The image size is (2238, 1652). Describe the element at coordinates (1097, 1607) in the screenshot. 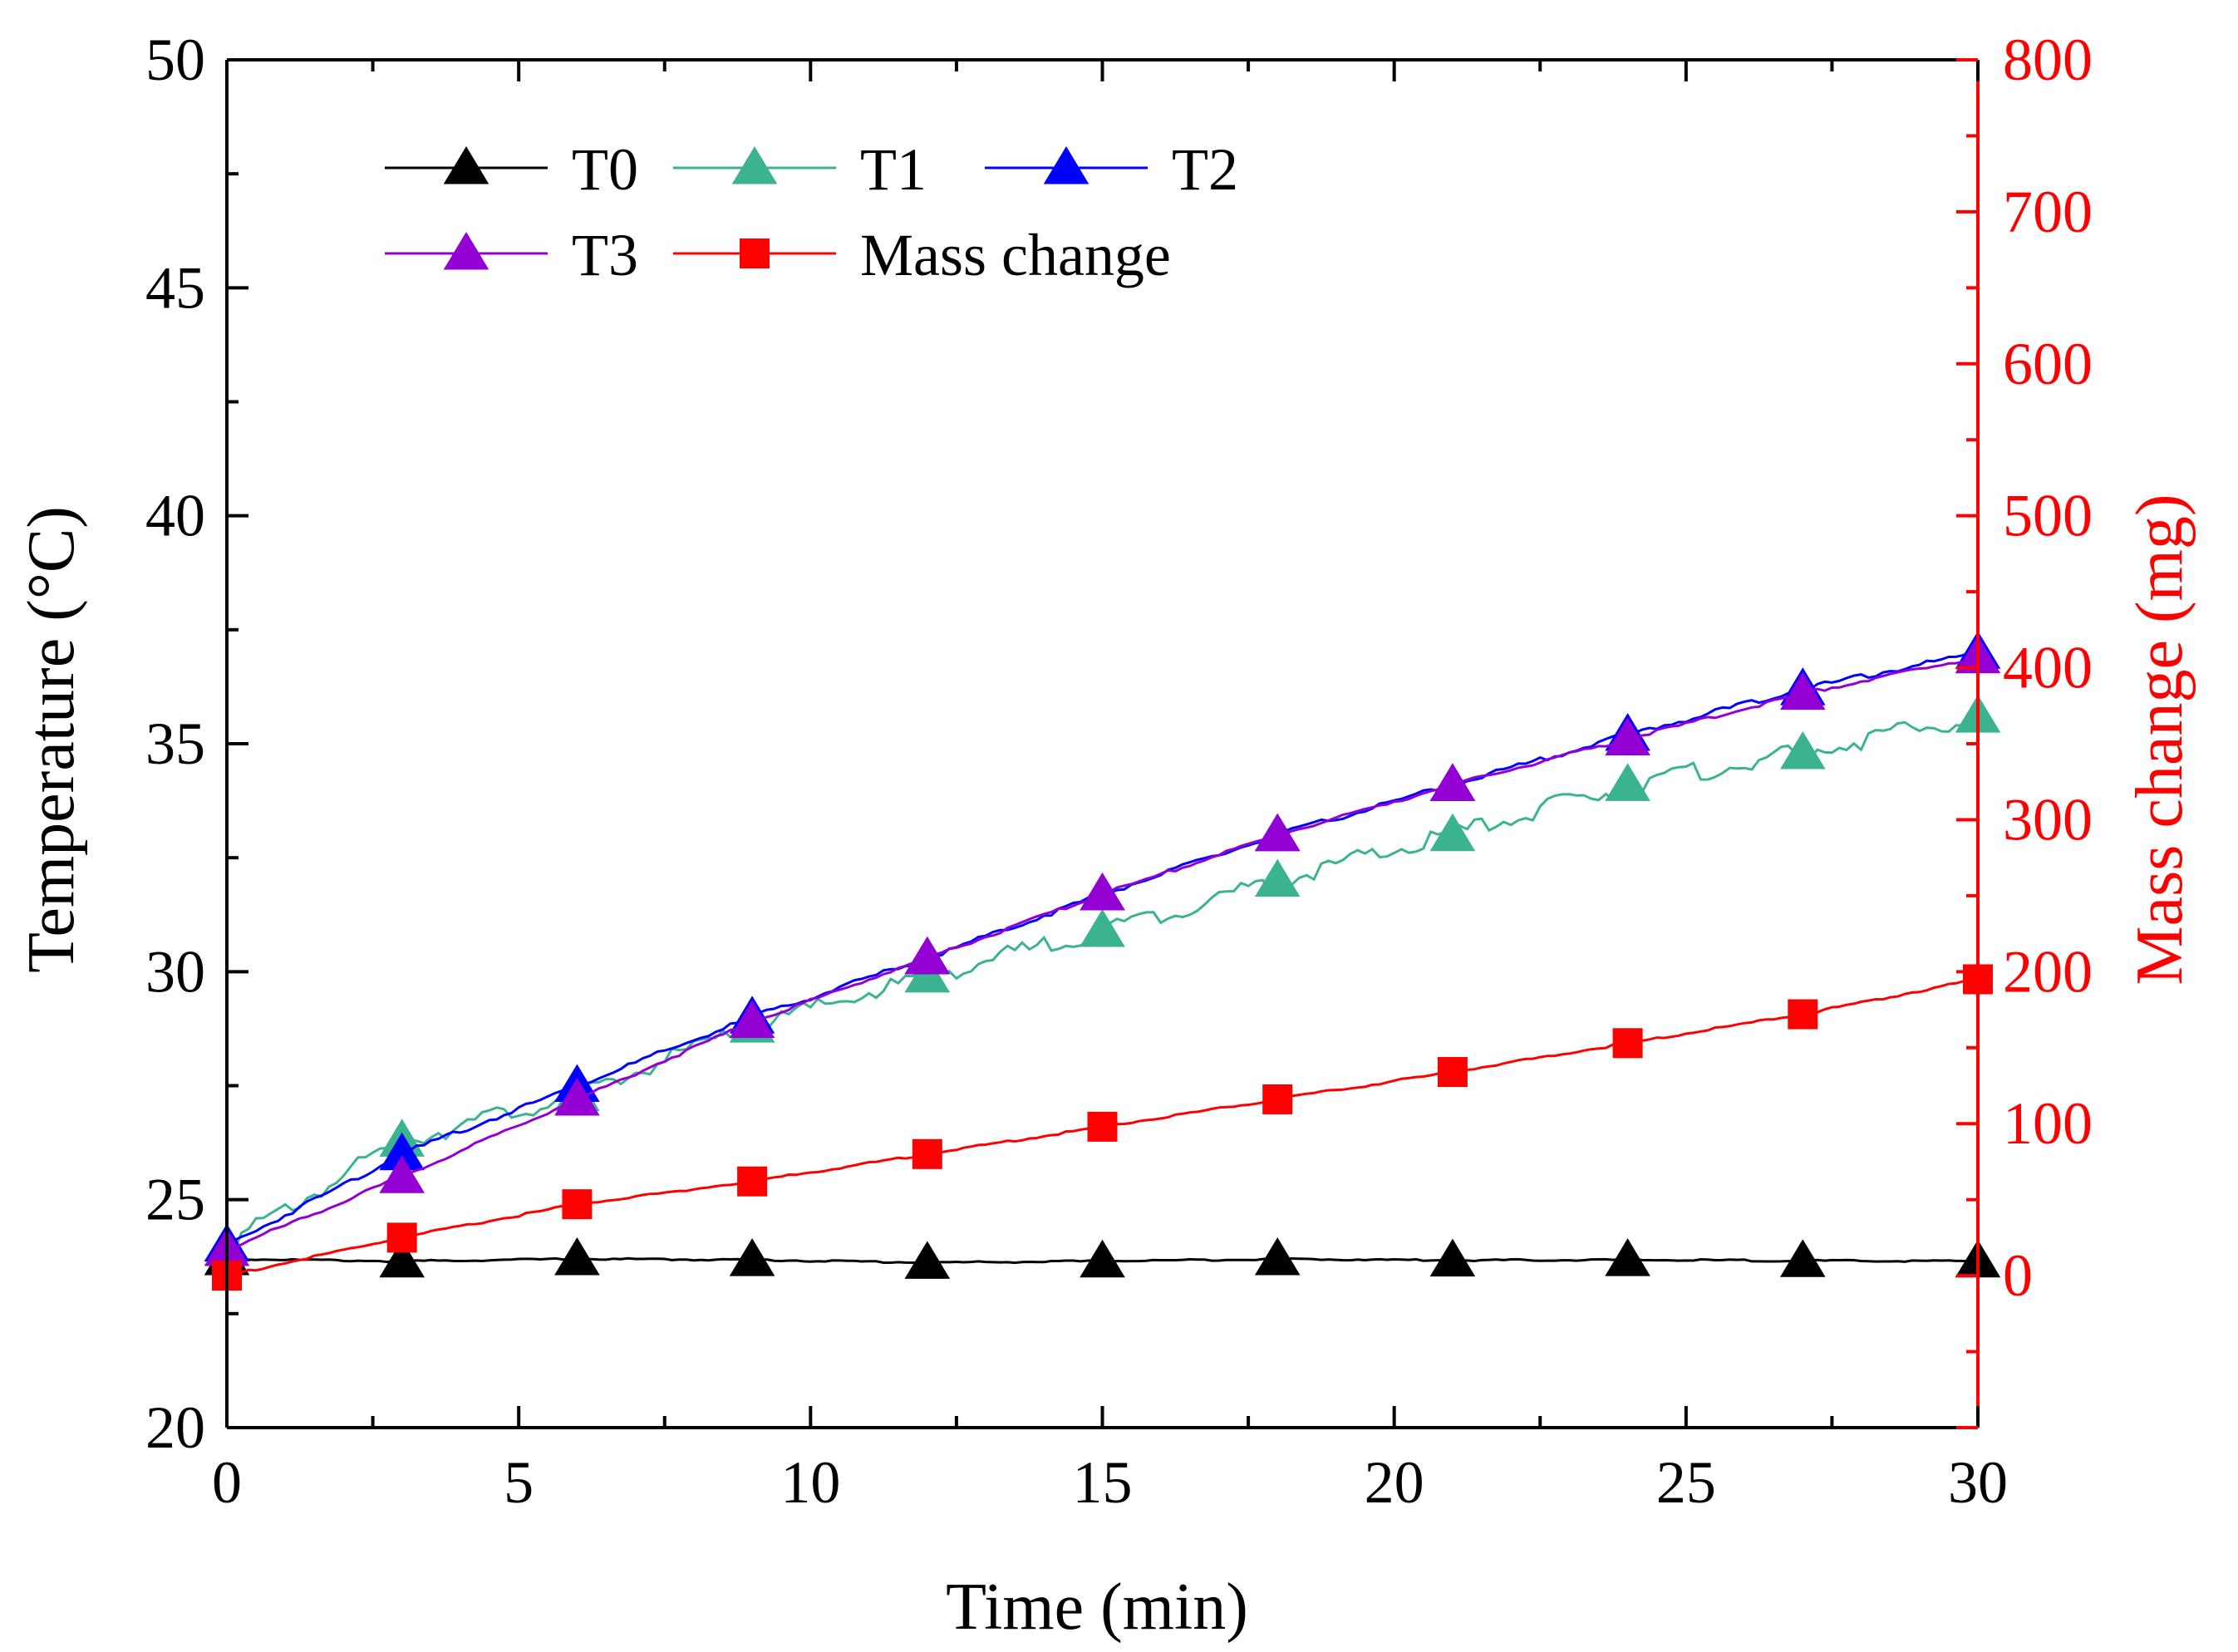

I see `x-axis-title: Time (min)` at that location.